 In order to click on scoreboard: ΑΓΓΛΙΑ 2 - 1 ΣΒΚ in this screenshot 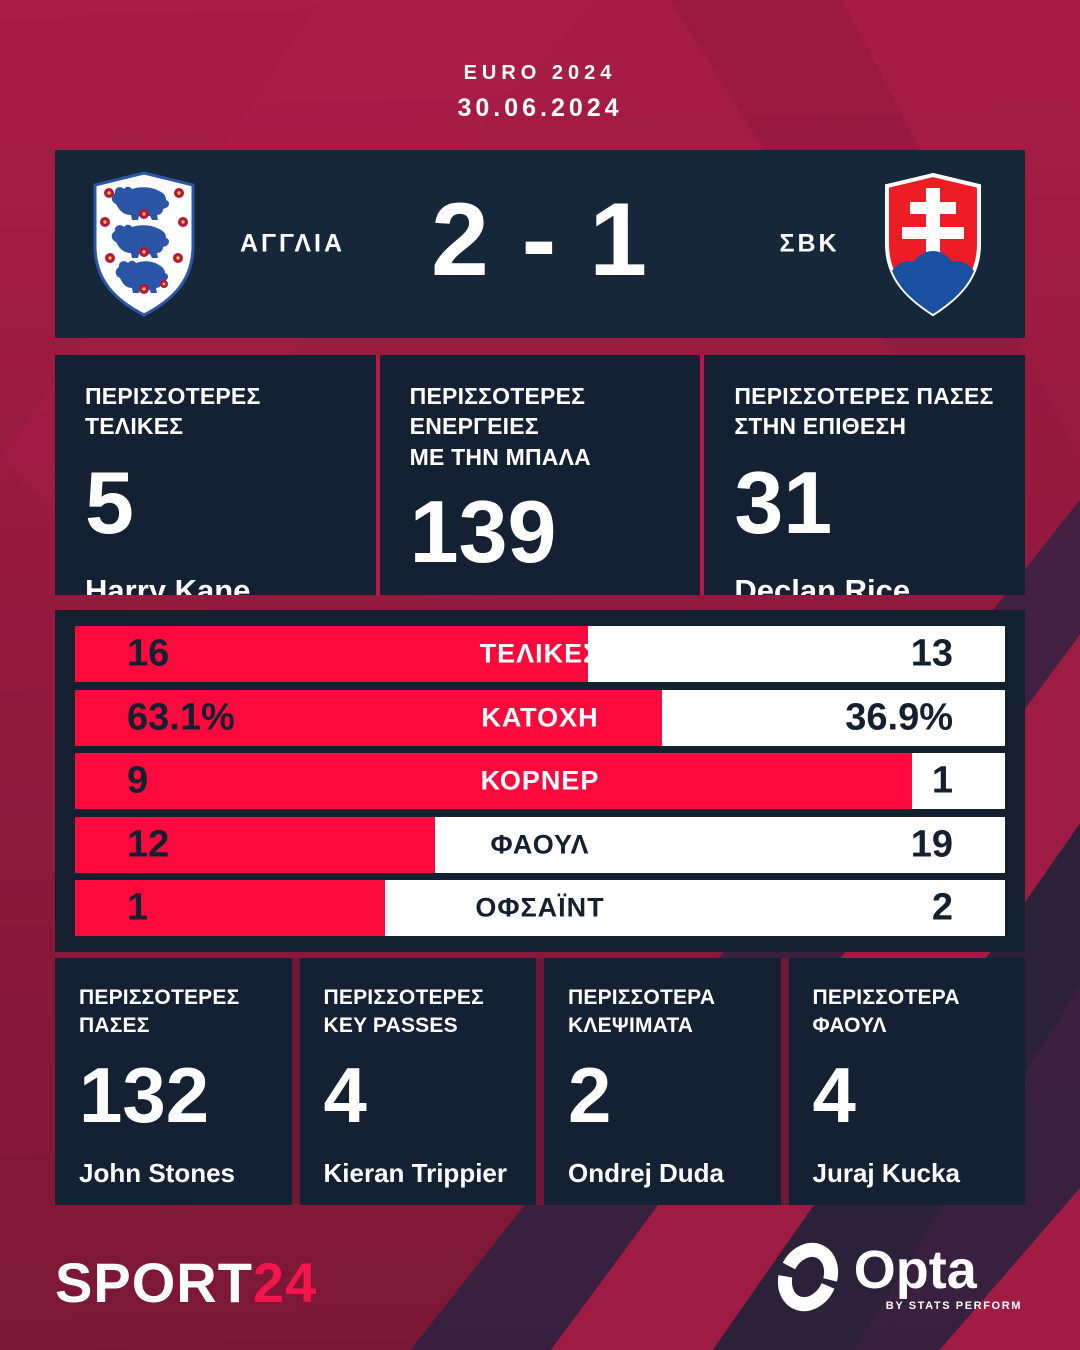, I will do `click(540, 244)`.